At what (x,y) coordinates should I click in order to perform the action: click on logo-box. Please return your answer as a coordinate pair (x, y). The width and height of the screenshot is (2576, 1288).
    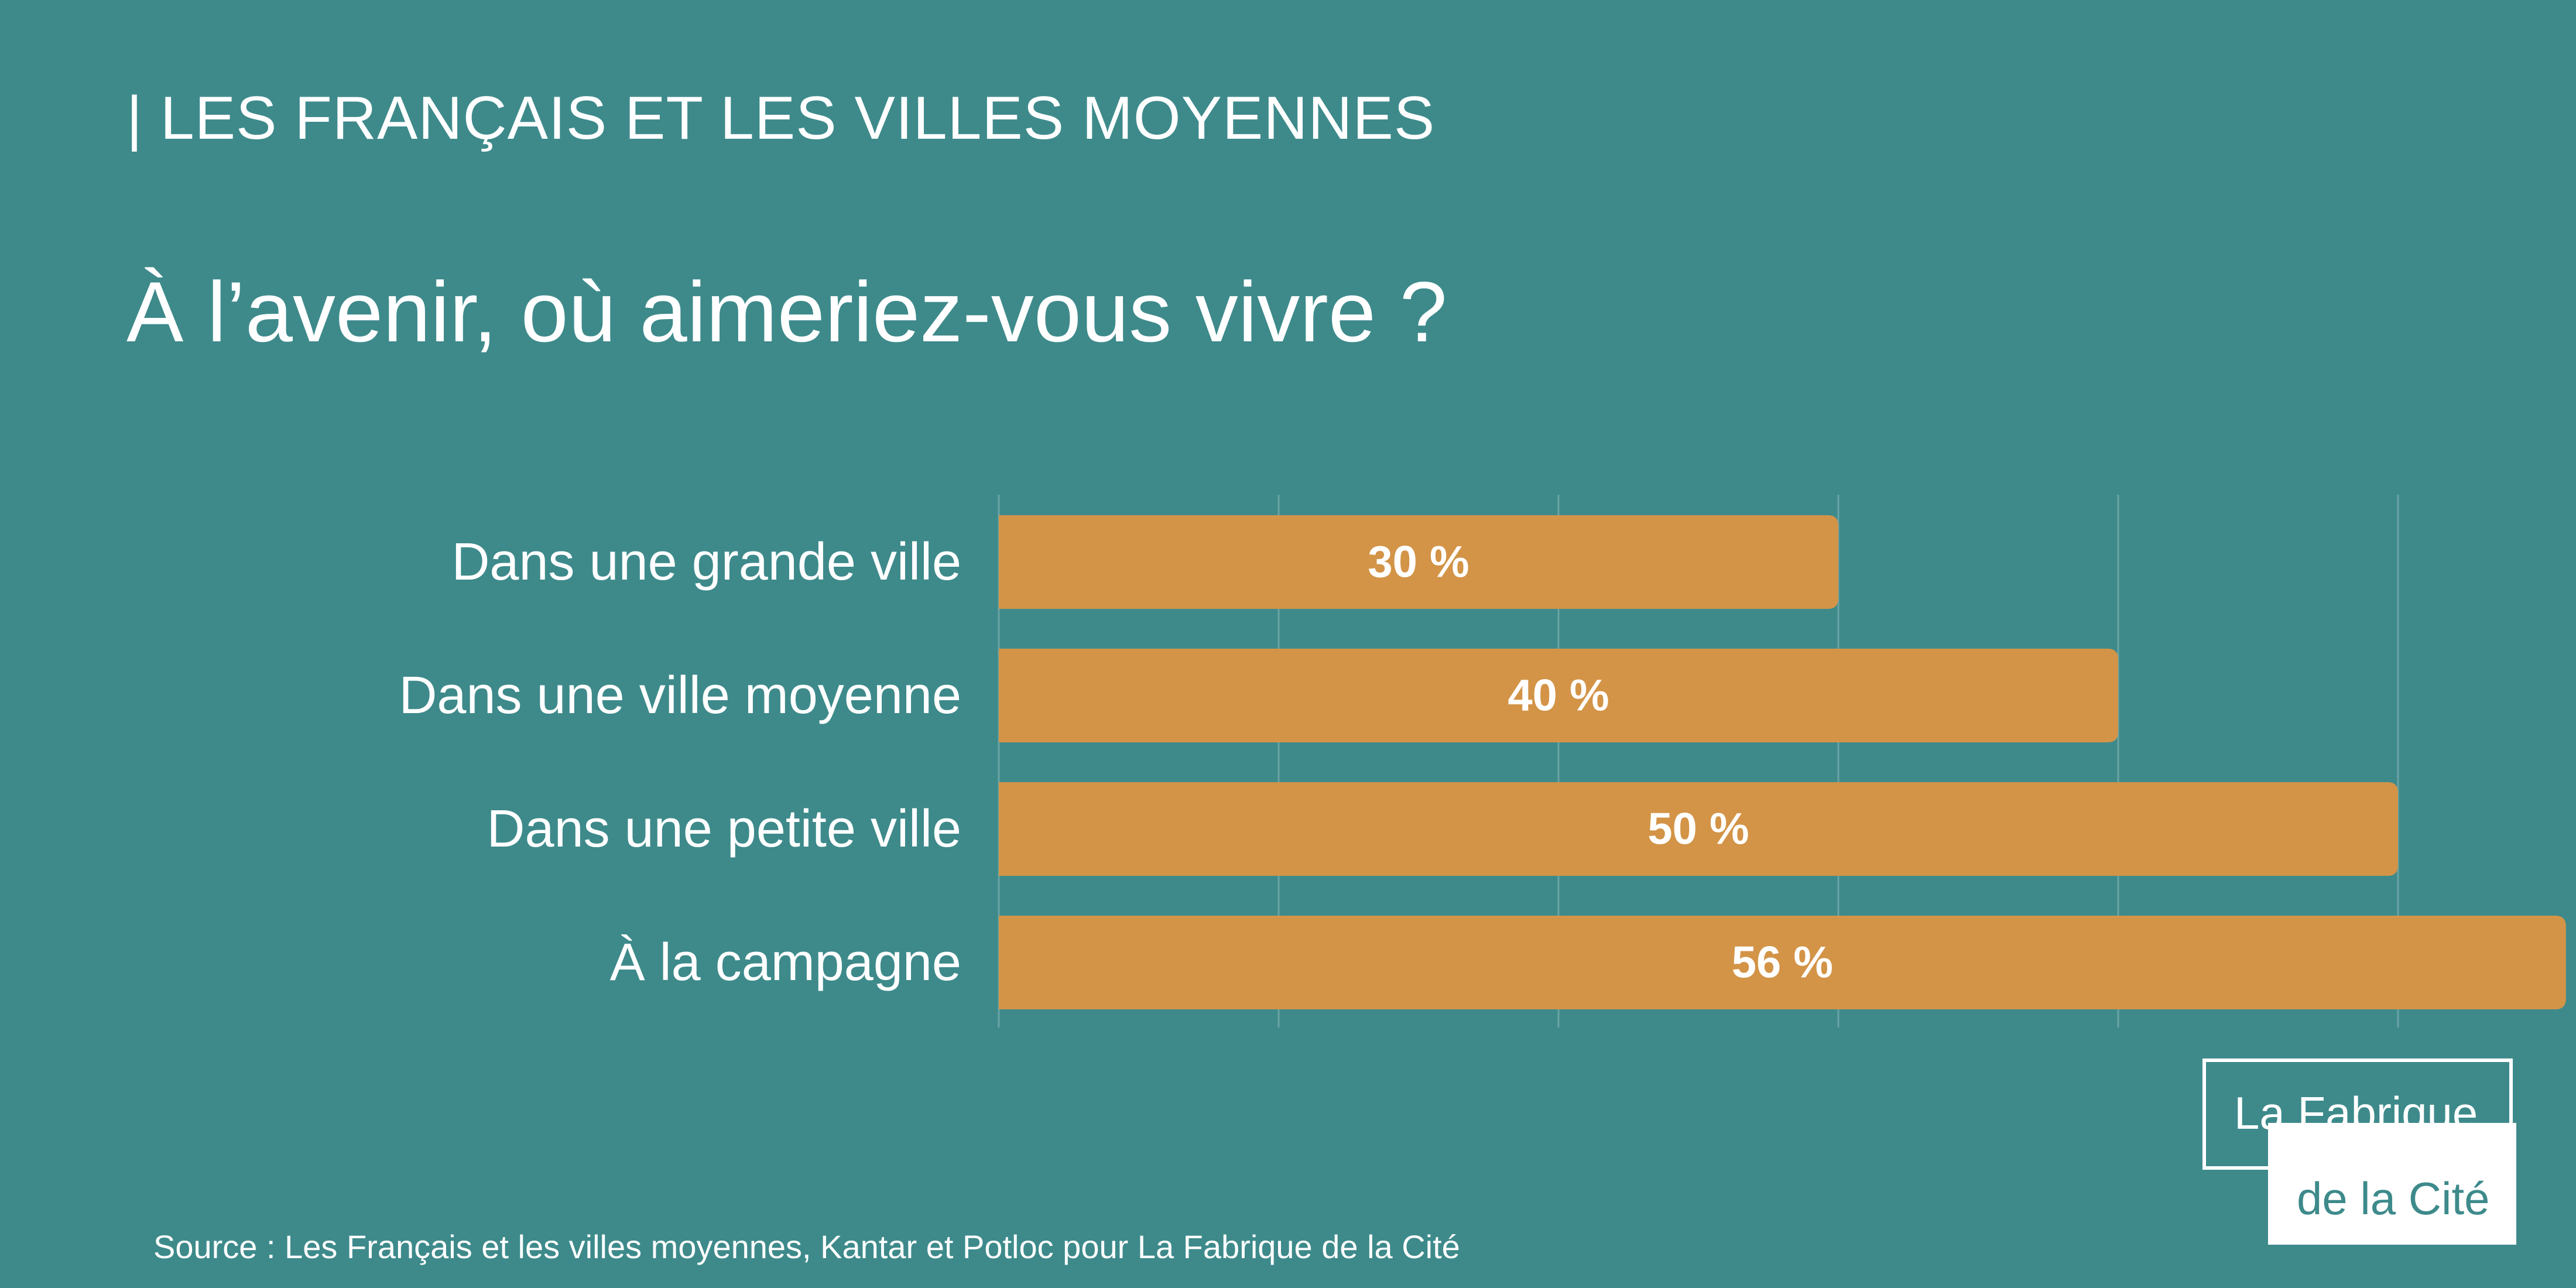
    Looking at the image, I should click on (2392, 1184).